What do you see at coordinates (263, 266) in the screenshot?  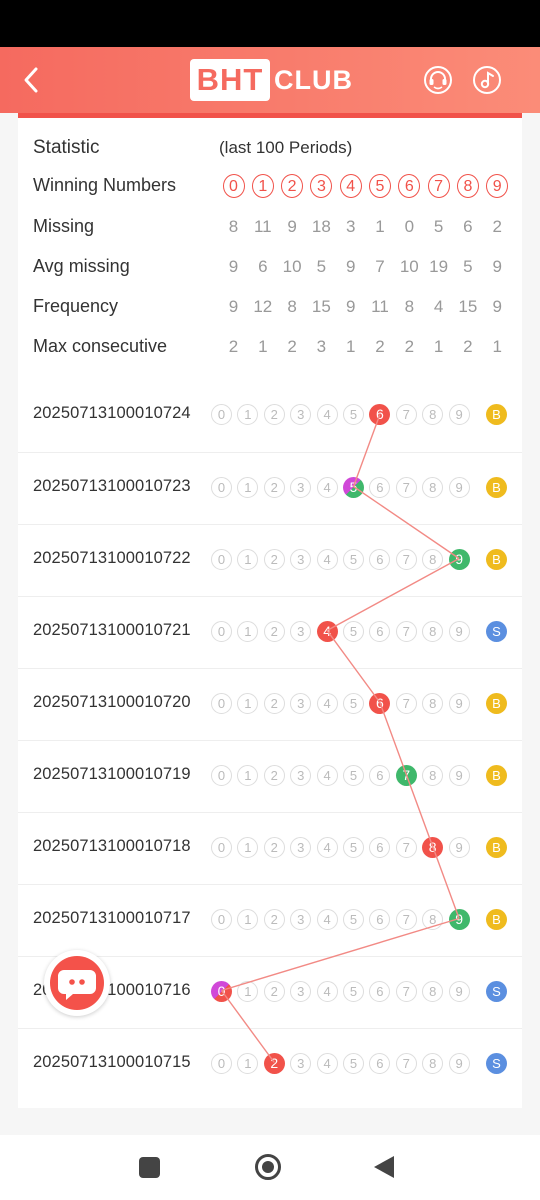 I see `stat-value: 6` at bounding box center [263, 266].